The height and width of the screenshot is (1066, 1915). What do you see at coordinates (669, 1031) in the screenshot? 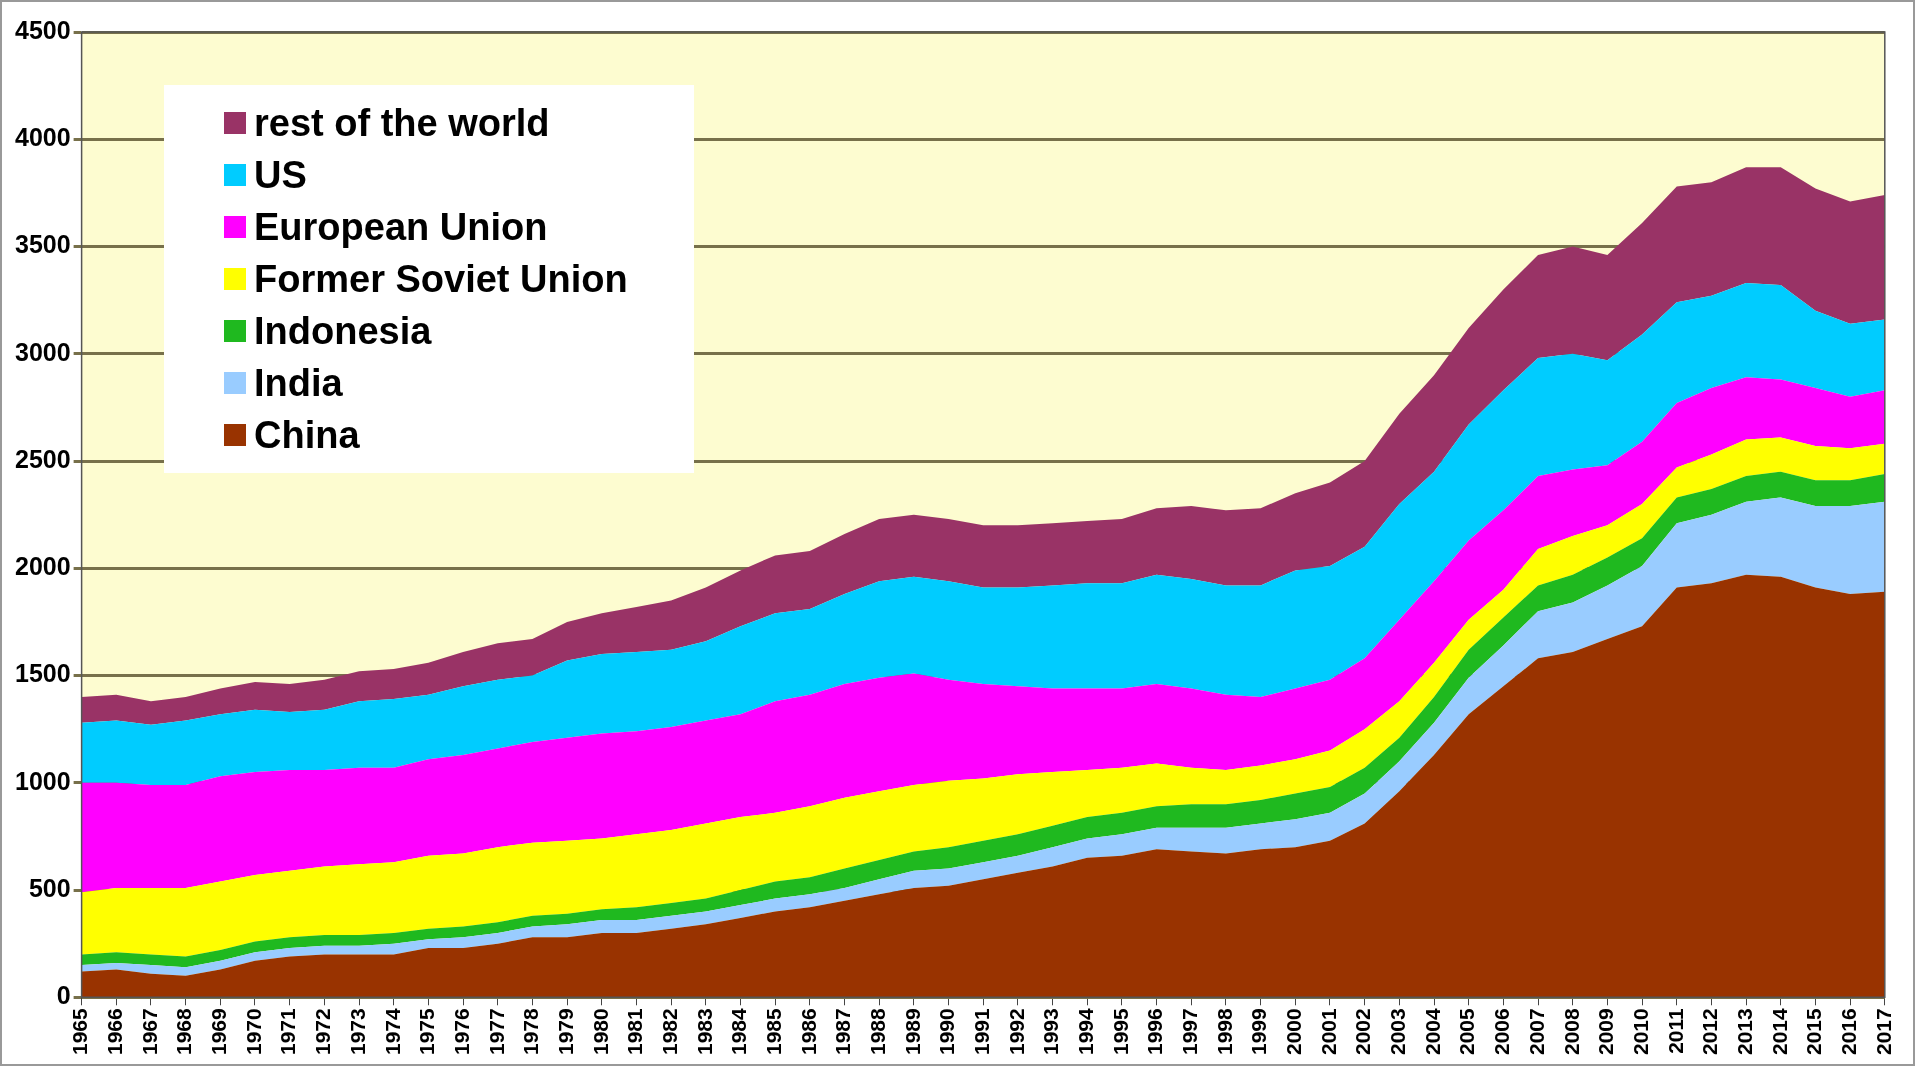
I see `x-tick-label: 1982` at bounding box center [669, 1031].